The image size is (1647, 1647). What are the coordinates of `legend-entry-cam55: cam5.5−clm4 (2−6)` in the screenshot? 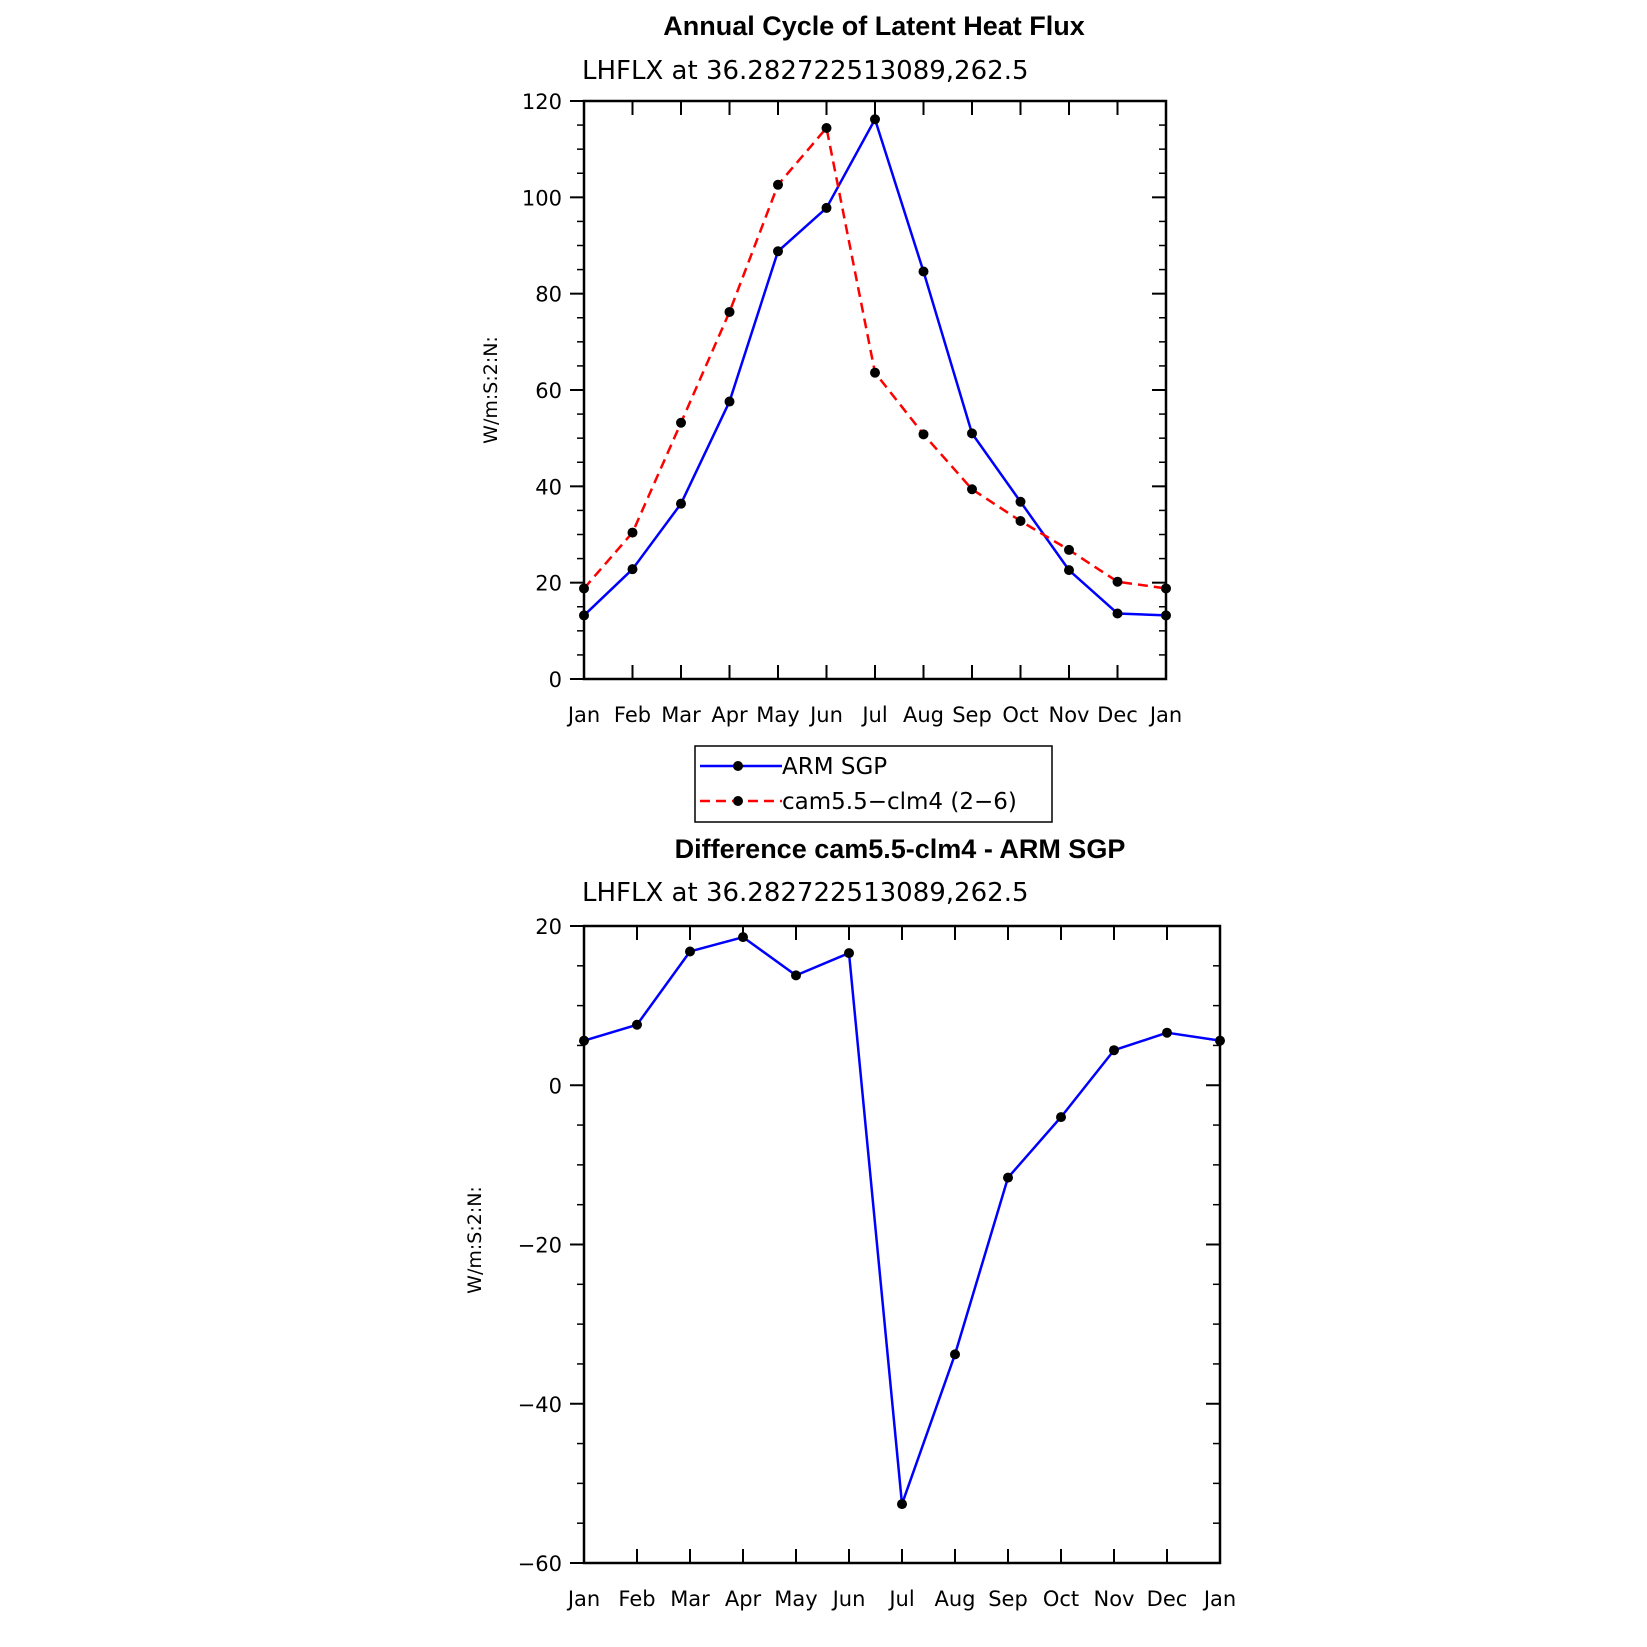 It's located at (858, 802).